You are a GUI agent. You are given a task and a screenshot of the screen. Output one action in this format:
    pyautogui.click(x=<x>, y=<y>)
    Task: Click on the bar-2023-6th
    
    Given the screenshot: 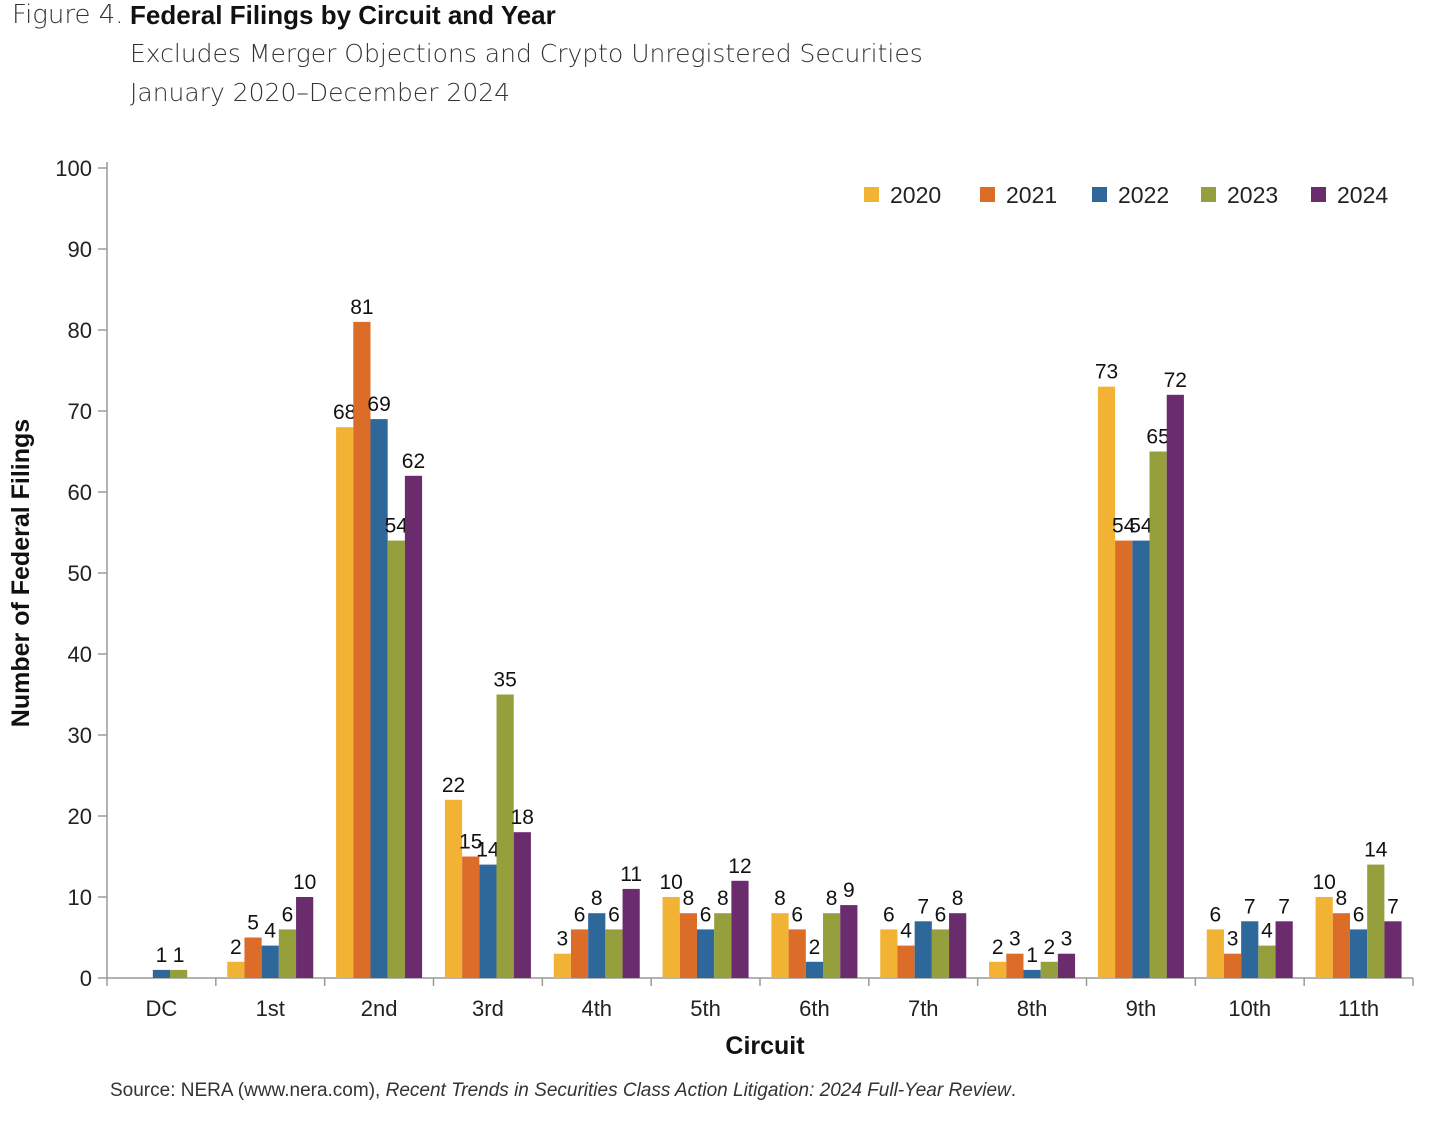 What is the action you would take?
    pyautogui.click(x=832, y=945)
    